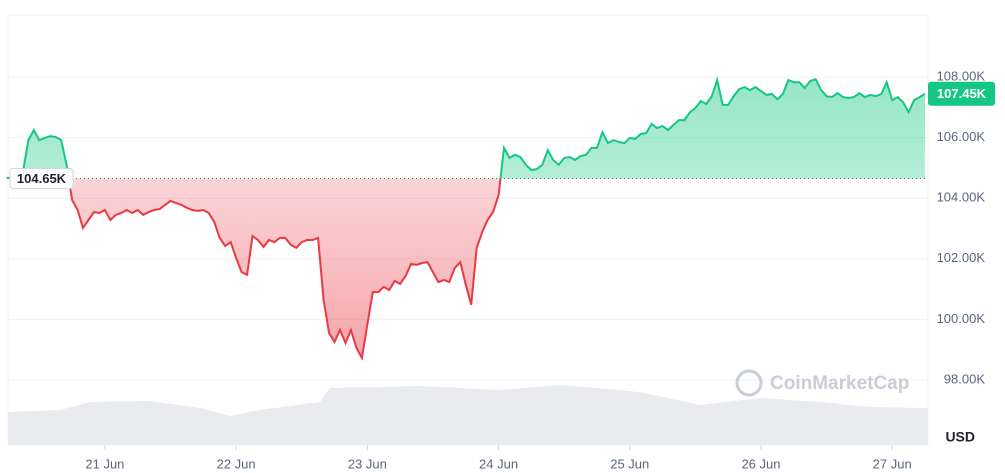  I want to click on baseline-label: 104.65K, so click(42, 178).